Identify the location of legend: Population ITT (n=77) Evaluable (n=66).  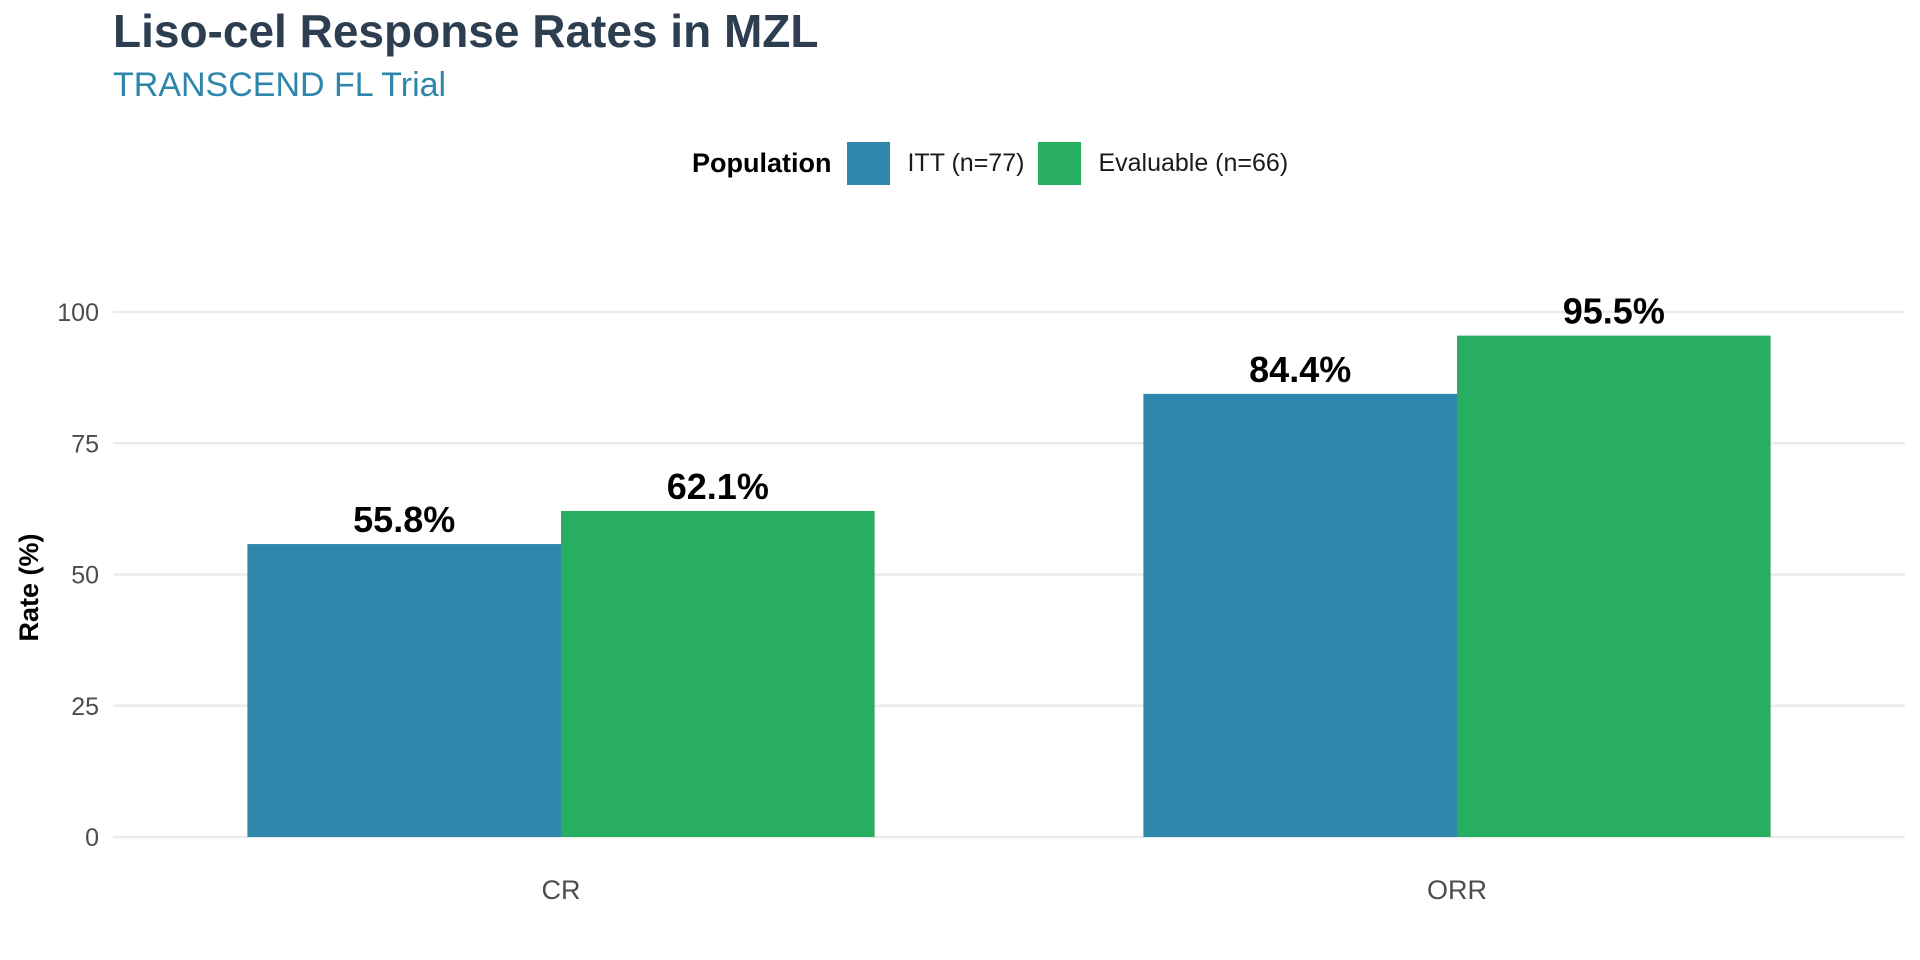
(997, 163).